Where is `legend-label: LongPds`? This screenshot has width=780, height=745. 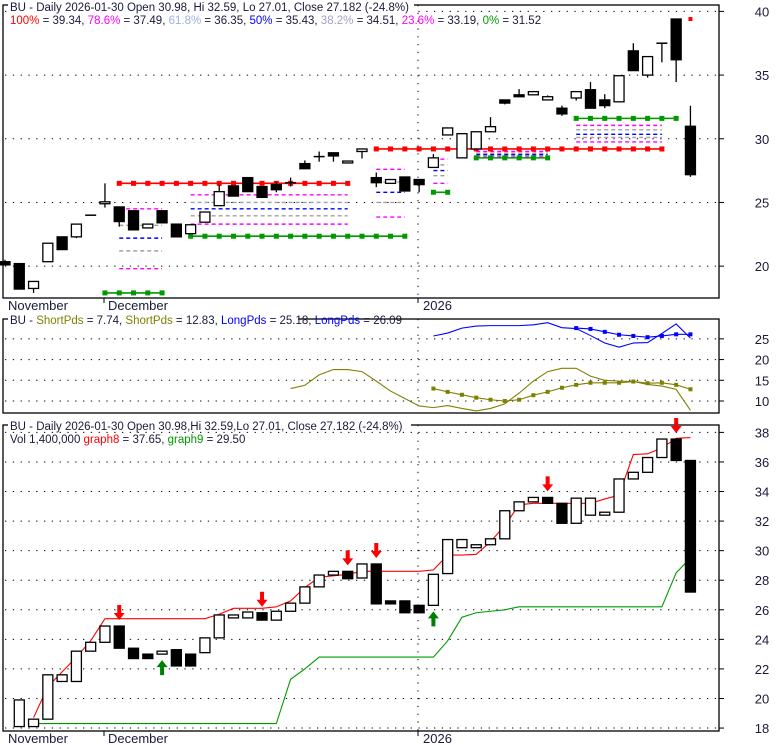 legend-label: LongPds is located at coordinates (244, 321).